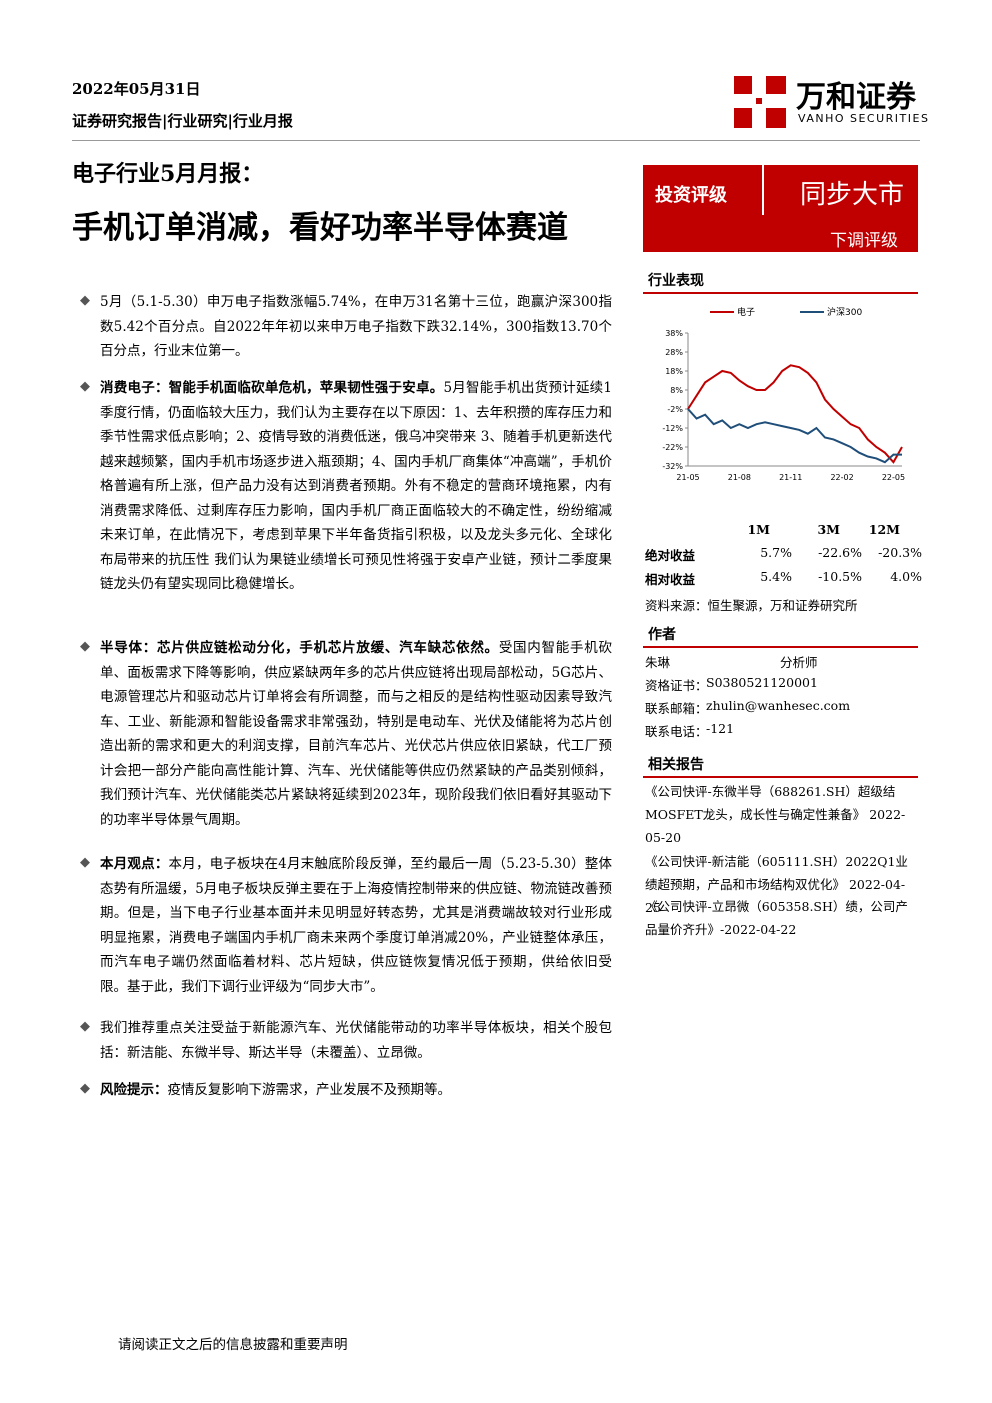 This screenshot has width=992, height=1403. I want to click on y-tick-label: -2%, so click(675, 409).